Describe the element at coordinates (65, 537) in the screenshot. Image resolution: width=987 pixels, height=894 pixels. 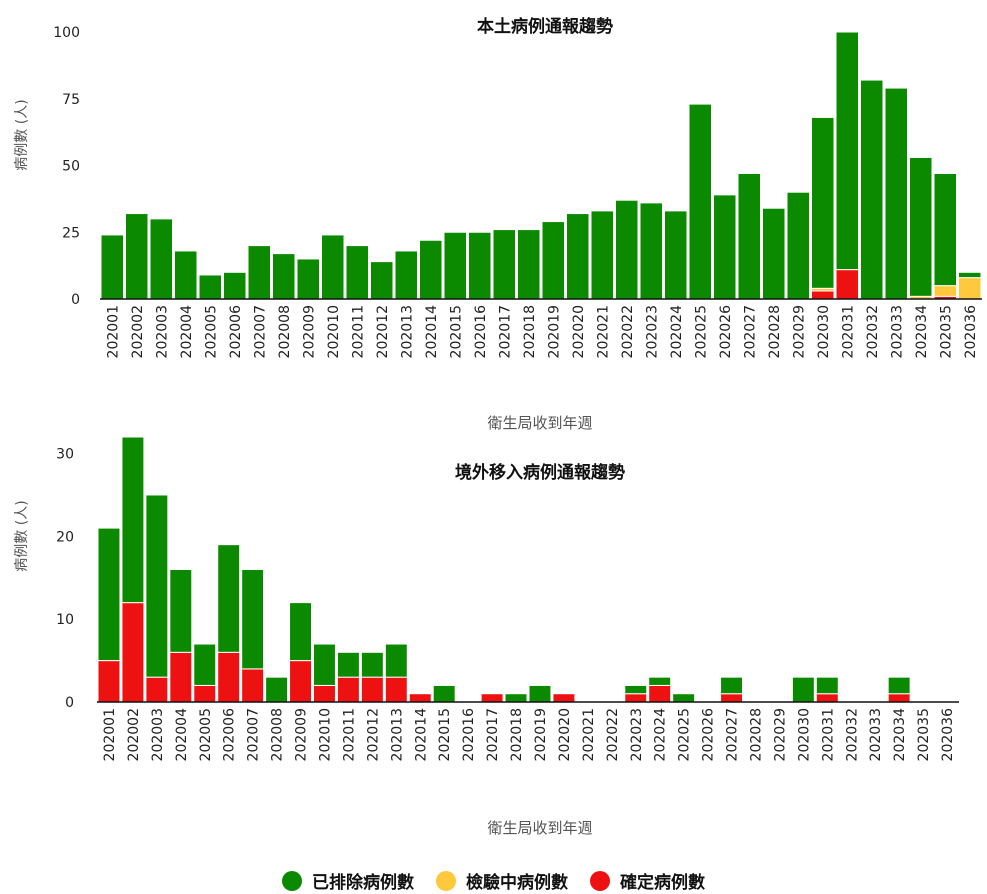
I see `y-tick-label: 20` at that location.